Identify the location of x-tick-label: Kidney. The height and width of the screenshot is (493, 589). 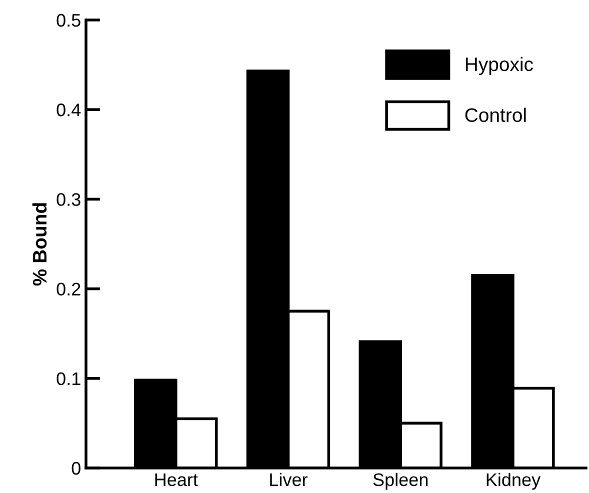
(513, 481).